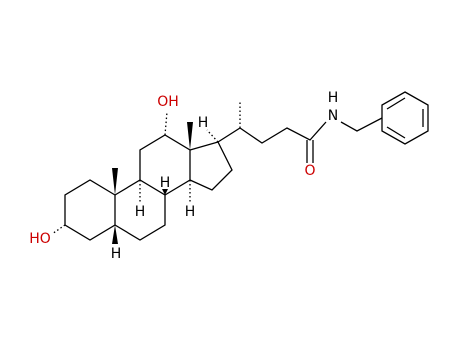 The width and height of the screenshot is (455, 350). What do you see at coordinates (40, 239) in the screenshot?
I see `atom-label: HO` at bounding box center [40, 239].